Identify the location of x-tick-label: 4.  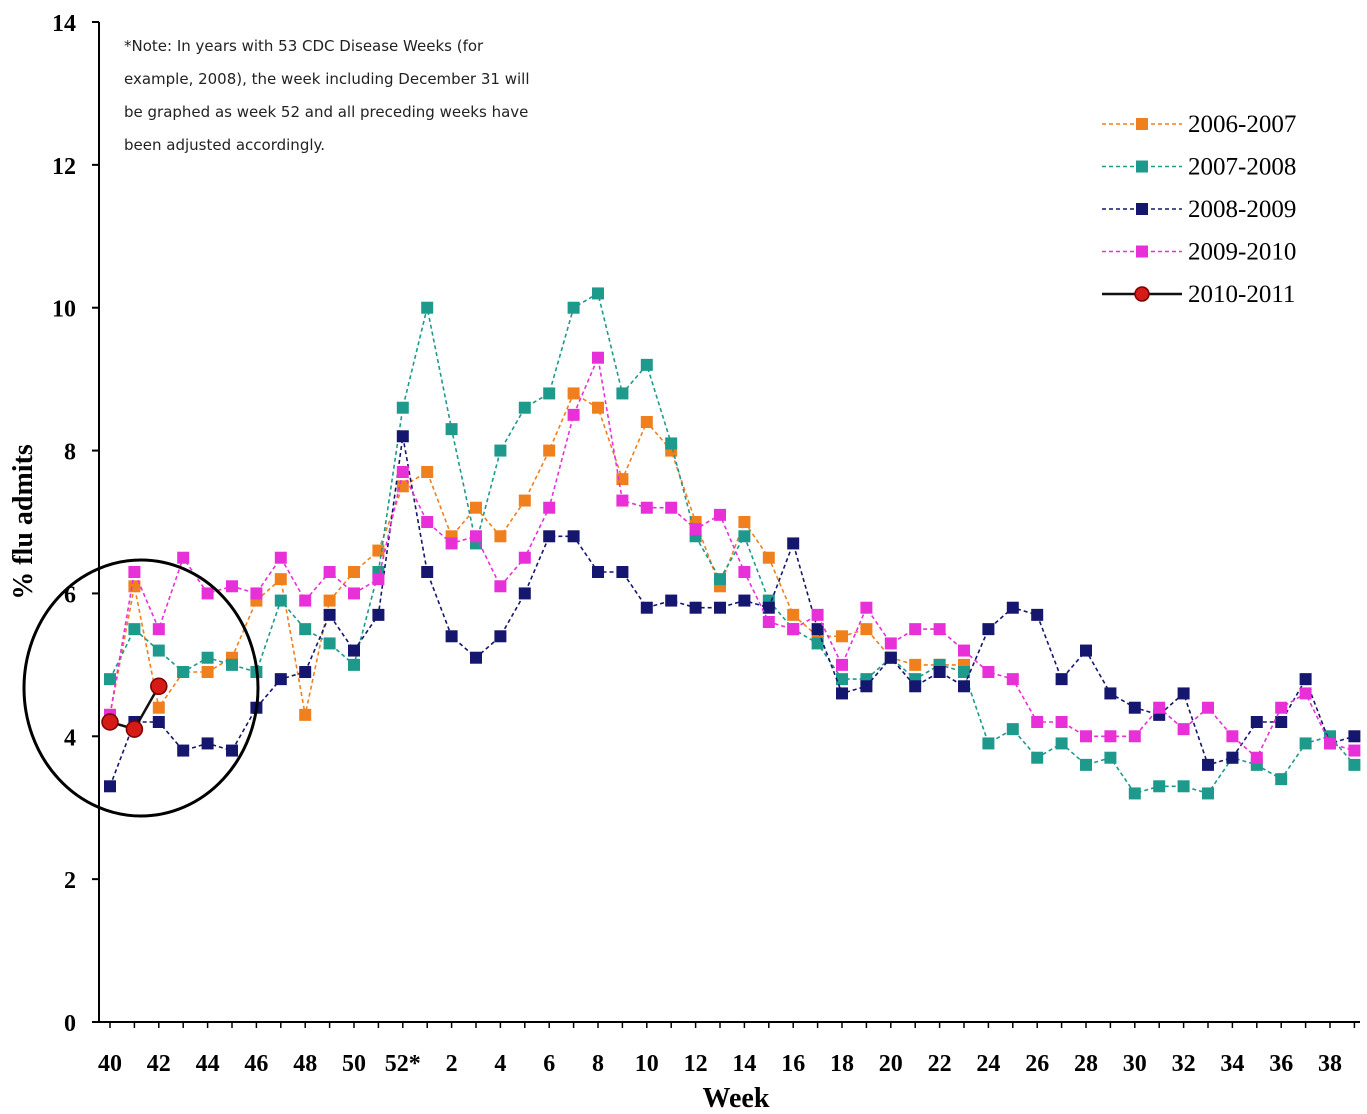
(500, 1064).